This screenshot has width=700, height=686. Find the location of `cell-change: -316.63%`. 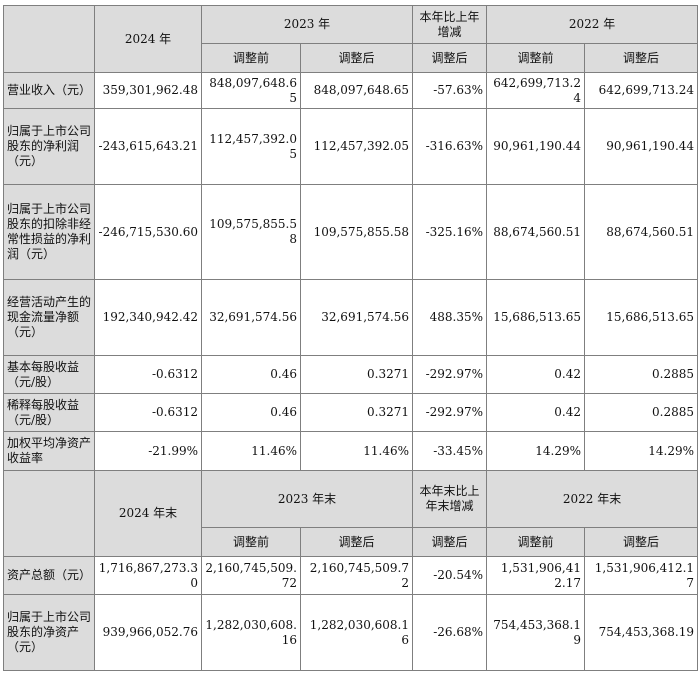

cell-change: -316.63% is located at coordinates (450, 146).